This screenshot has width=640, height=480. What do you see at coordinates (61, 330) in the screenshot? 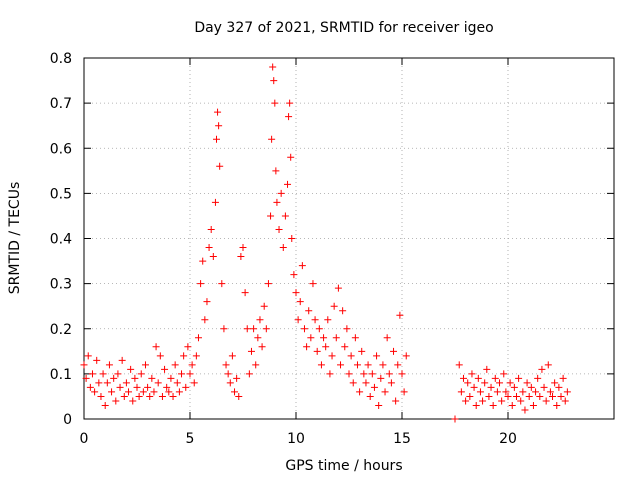
I see `y-tick-label: 0.2` at bounding box center [61, 330].